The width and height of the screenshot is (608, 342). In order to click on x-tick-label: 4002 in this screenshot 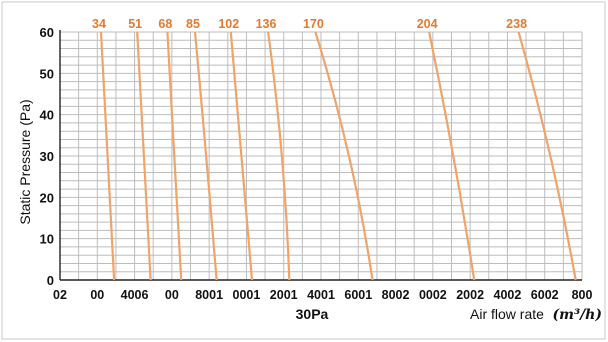, I will do `click(508, 295)`.